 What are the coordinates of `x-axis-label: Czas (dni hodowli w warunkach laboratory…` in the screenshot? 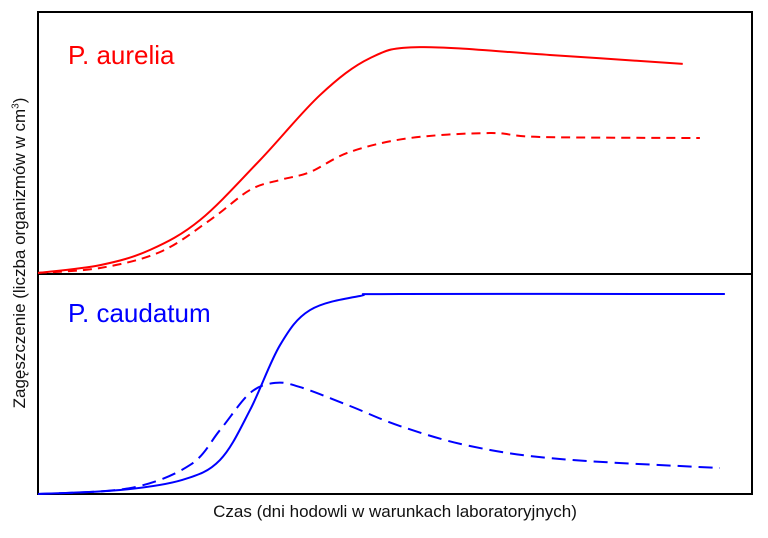 It's located at (395, 511).